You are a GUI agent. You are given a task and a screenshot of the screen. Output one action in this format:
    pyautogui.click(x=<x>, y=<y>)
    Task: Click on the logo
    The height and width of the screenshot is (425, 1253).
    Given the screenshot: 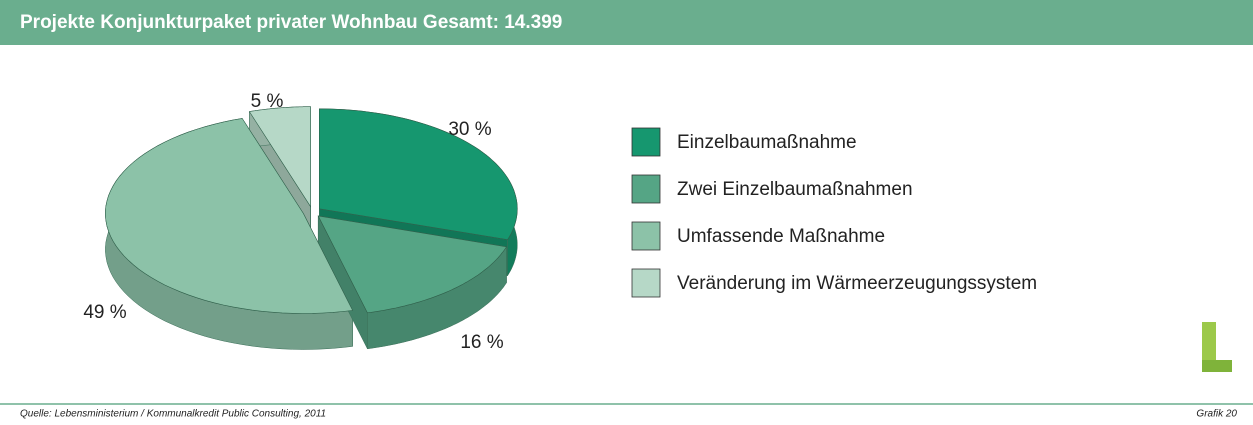 What is the action you would take?
    pyautogui.click(x=1217, y=347)
    